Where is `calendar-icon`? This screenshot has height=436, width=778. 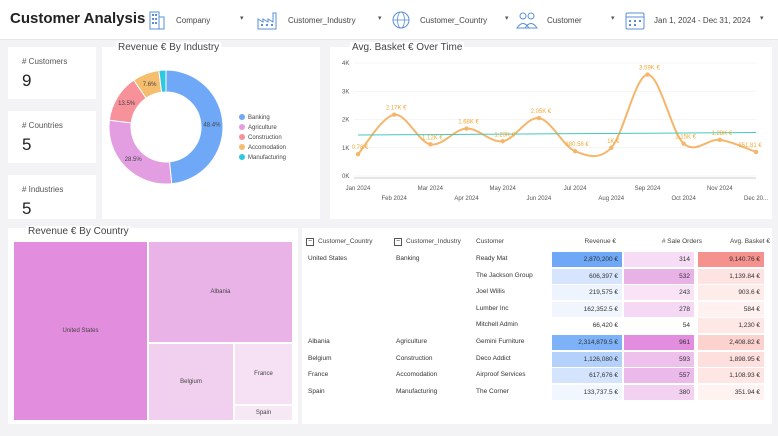 calendar-icon is located at coordinates (635, 21).